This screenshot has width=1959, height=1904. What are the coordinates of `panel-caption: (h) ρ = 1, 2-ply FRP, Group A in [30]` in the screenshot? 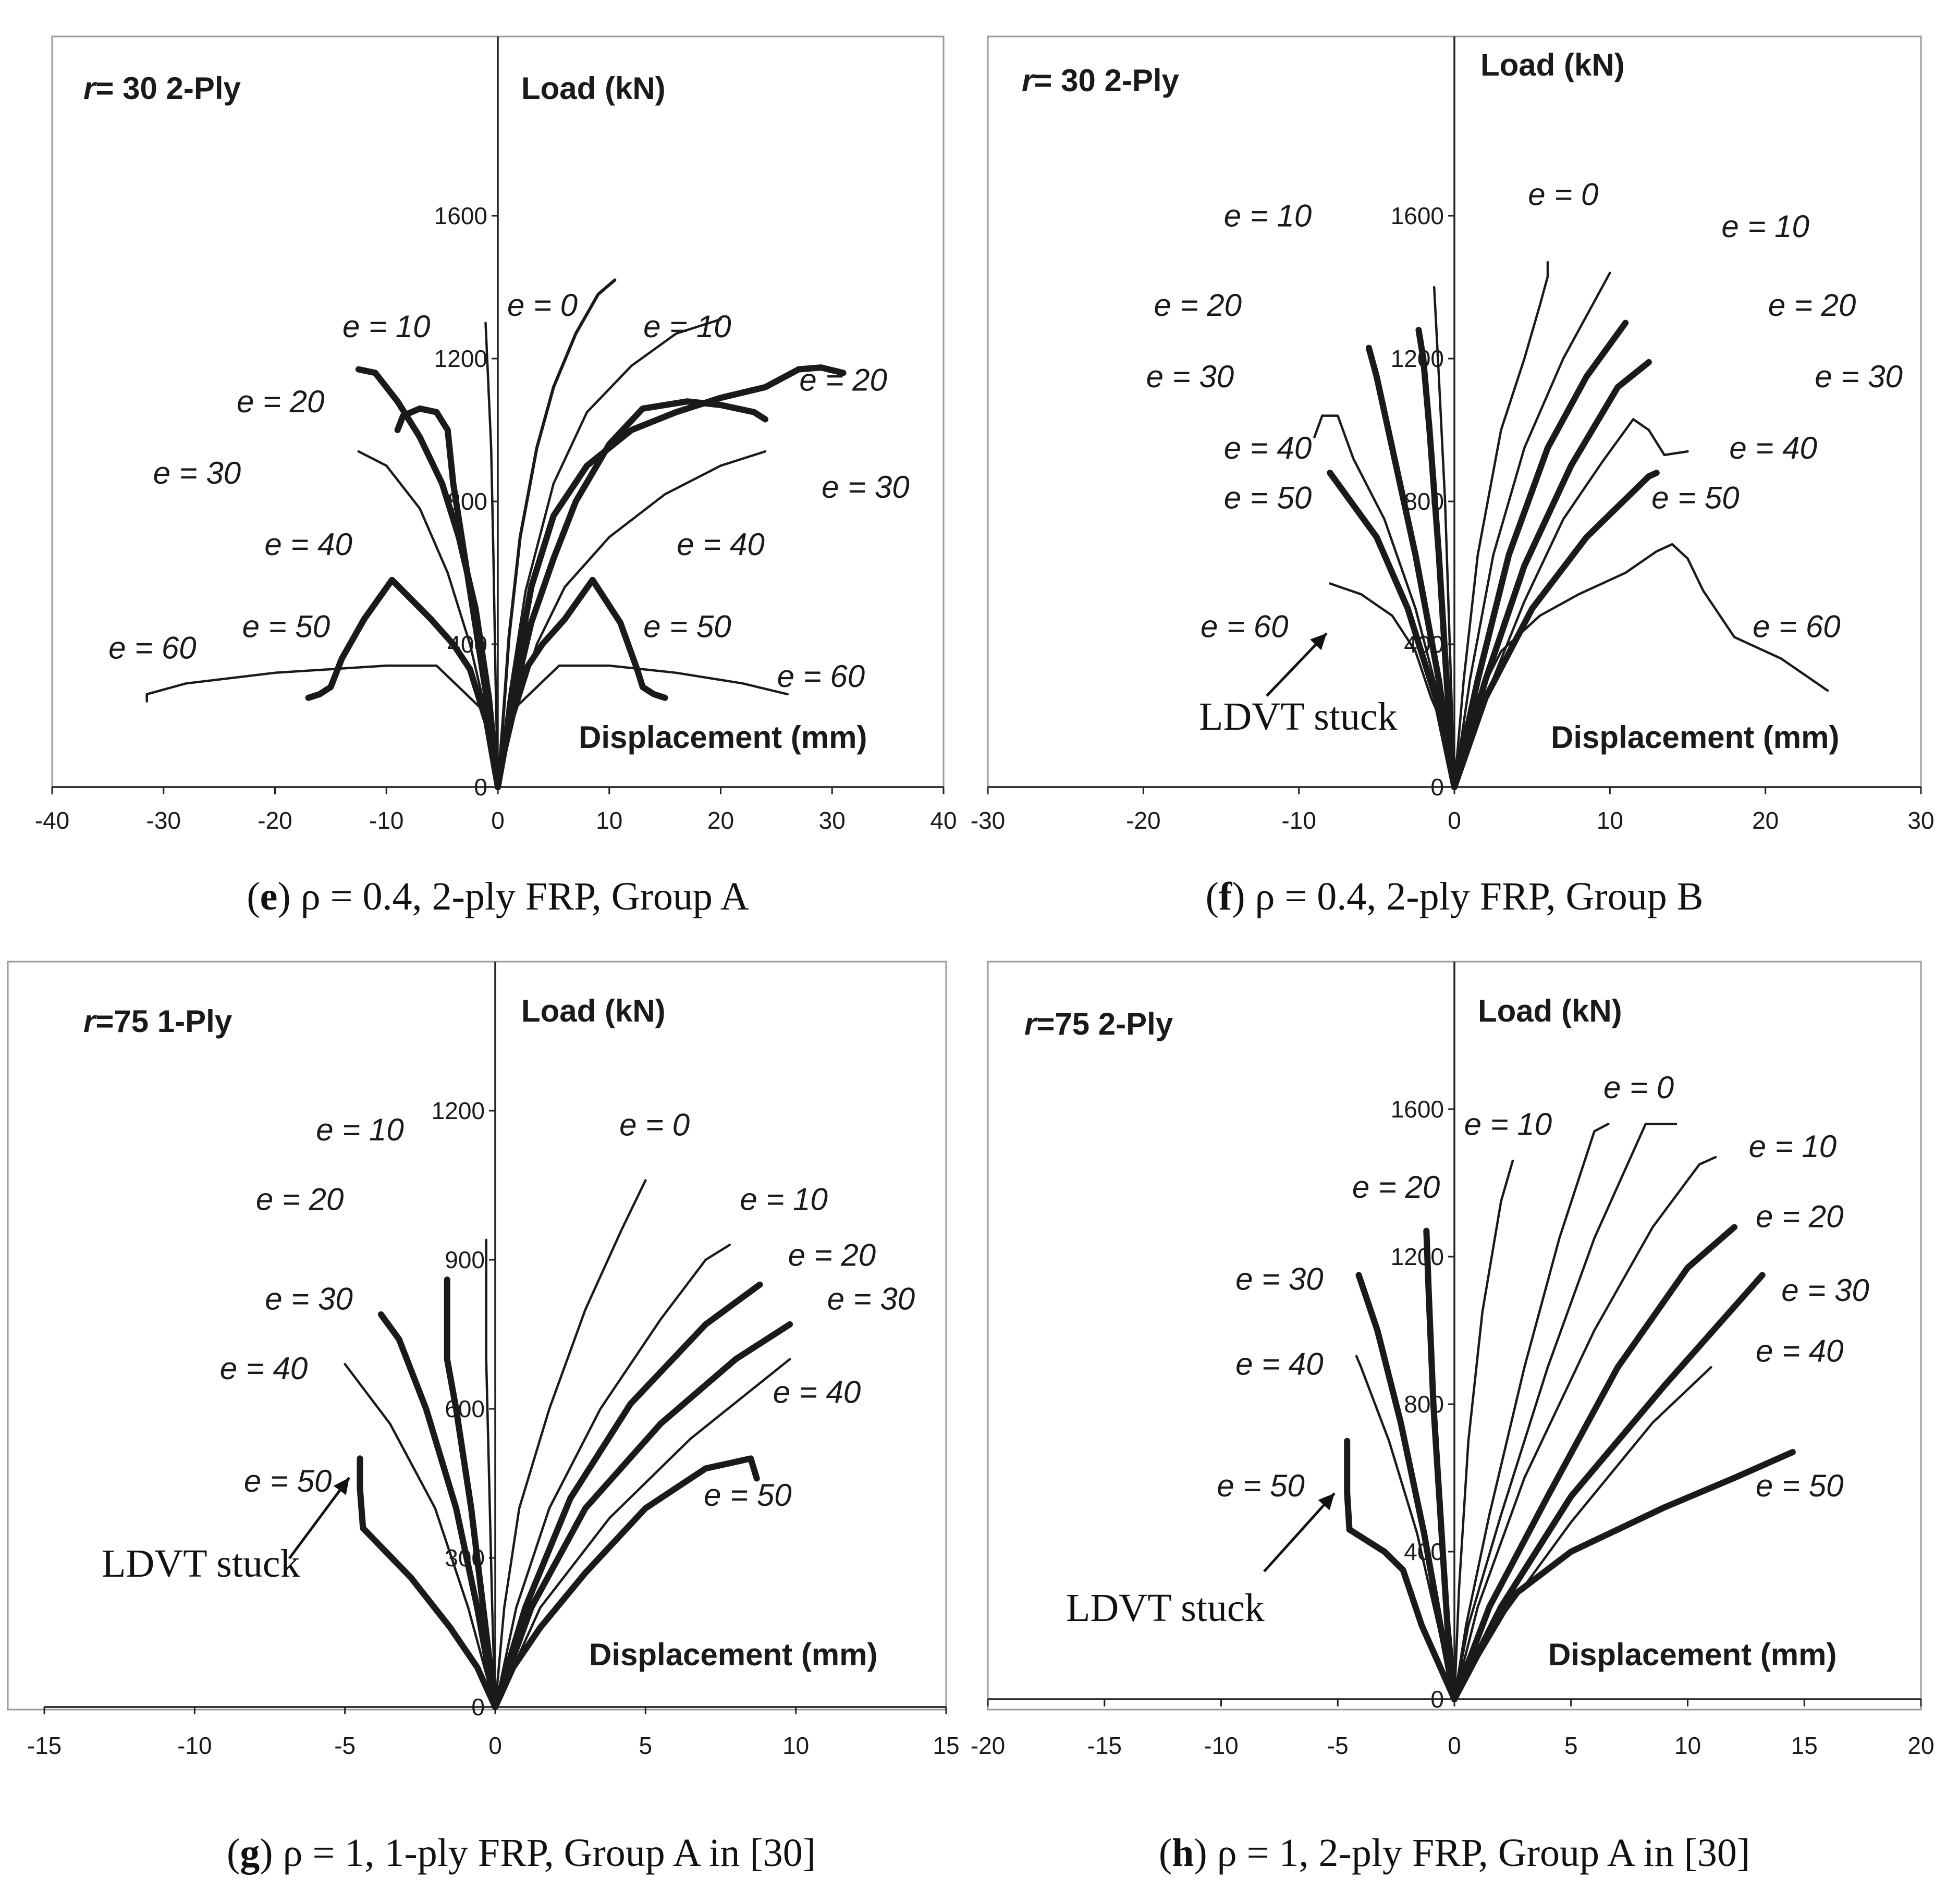 It's located at (1455, 1853).